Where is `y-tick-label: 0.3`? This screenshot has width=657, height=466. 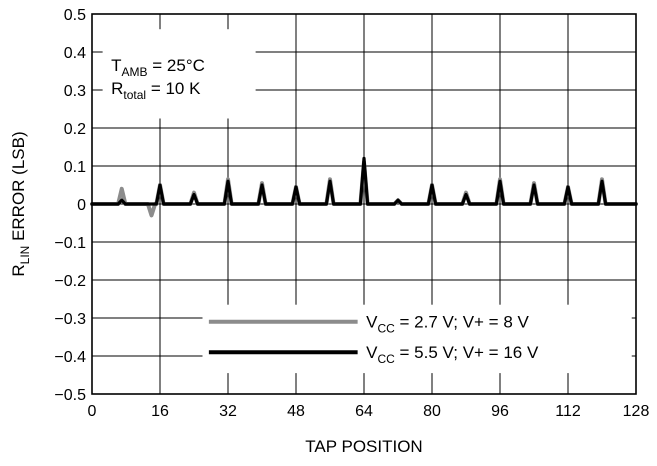
y-tick-label: 0.3 is located at coordinates (75, 91).